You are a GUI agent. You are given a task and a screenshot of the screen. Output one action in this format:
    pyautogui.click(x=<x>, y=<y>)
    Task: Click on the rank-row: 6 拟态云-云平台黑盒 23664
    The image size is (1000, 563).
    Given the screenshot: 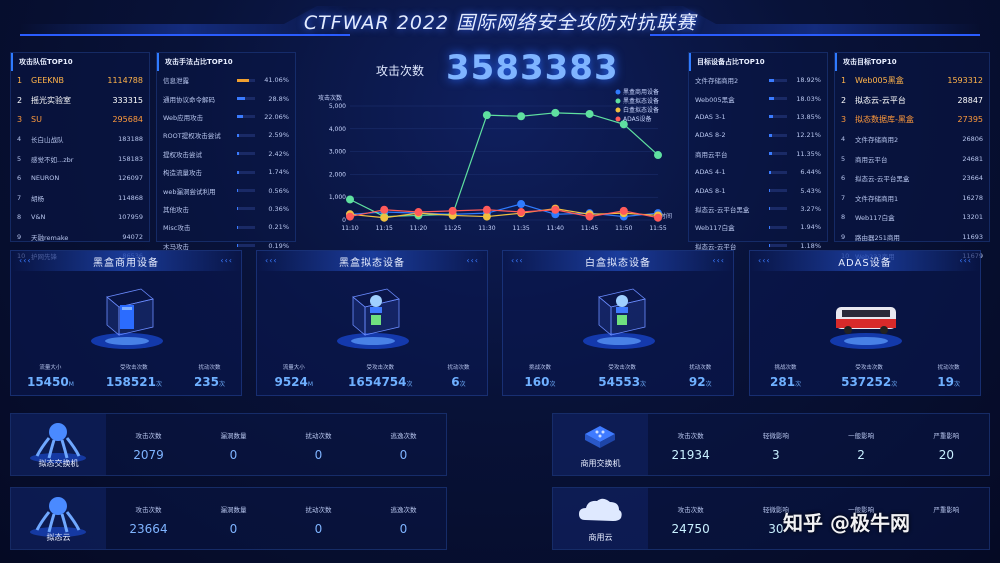 What is the action you would take?
    pyautogui.click(x=912, y=179)
    